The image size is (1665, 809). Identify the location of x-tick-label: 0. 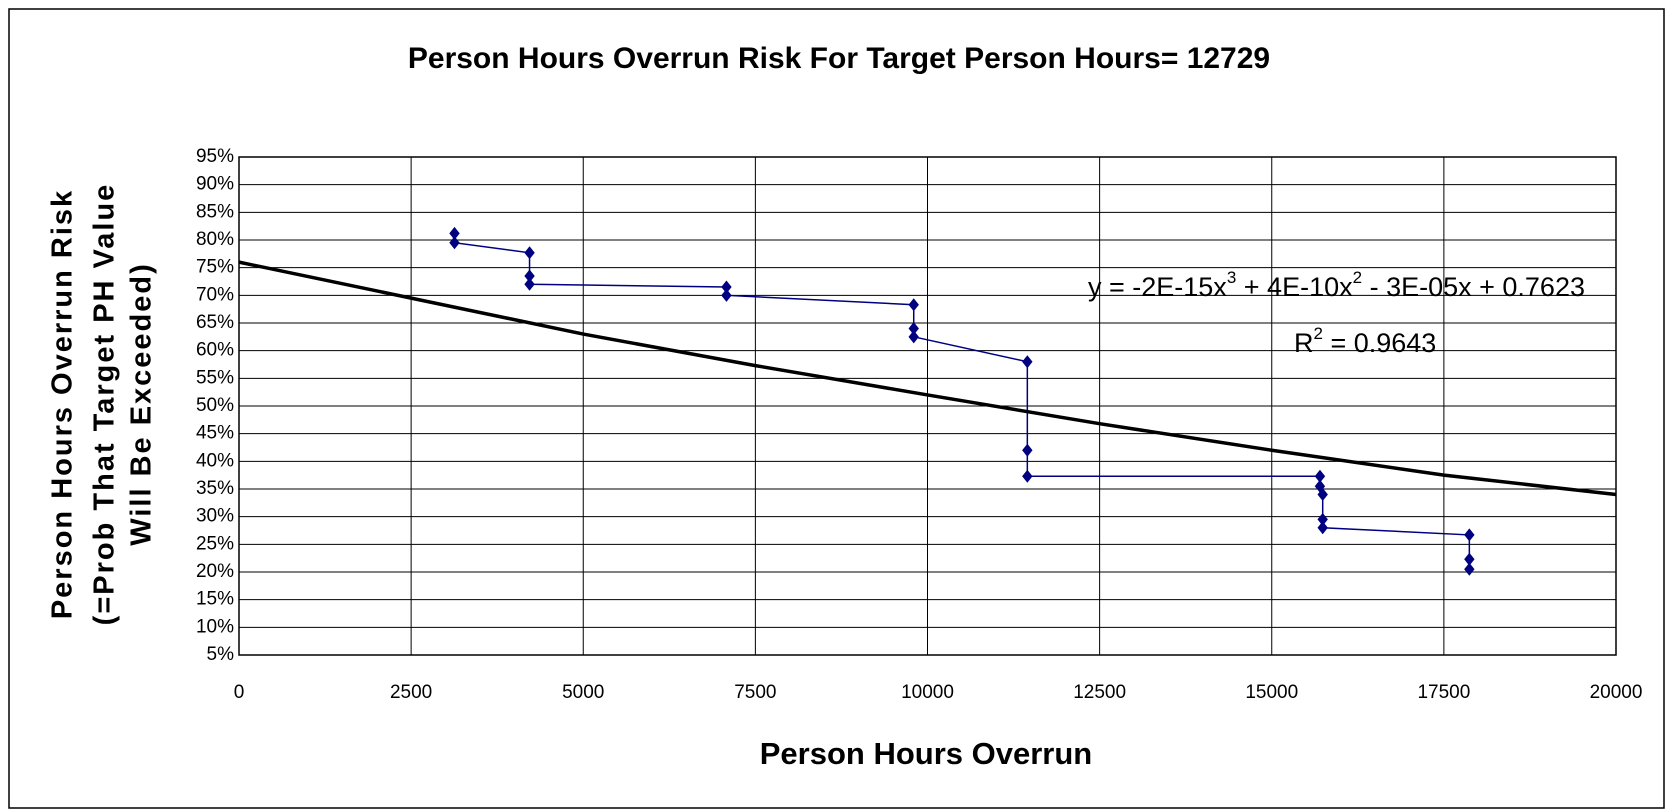
(239, 692).